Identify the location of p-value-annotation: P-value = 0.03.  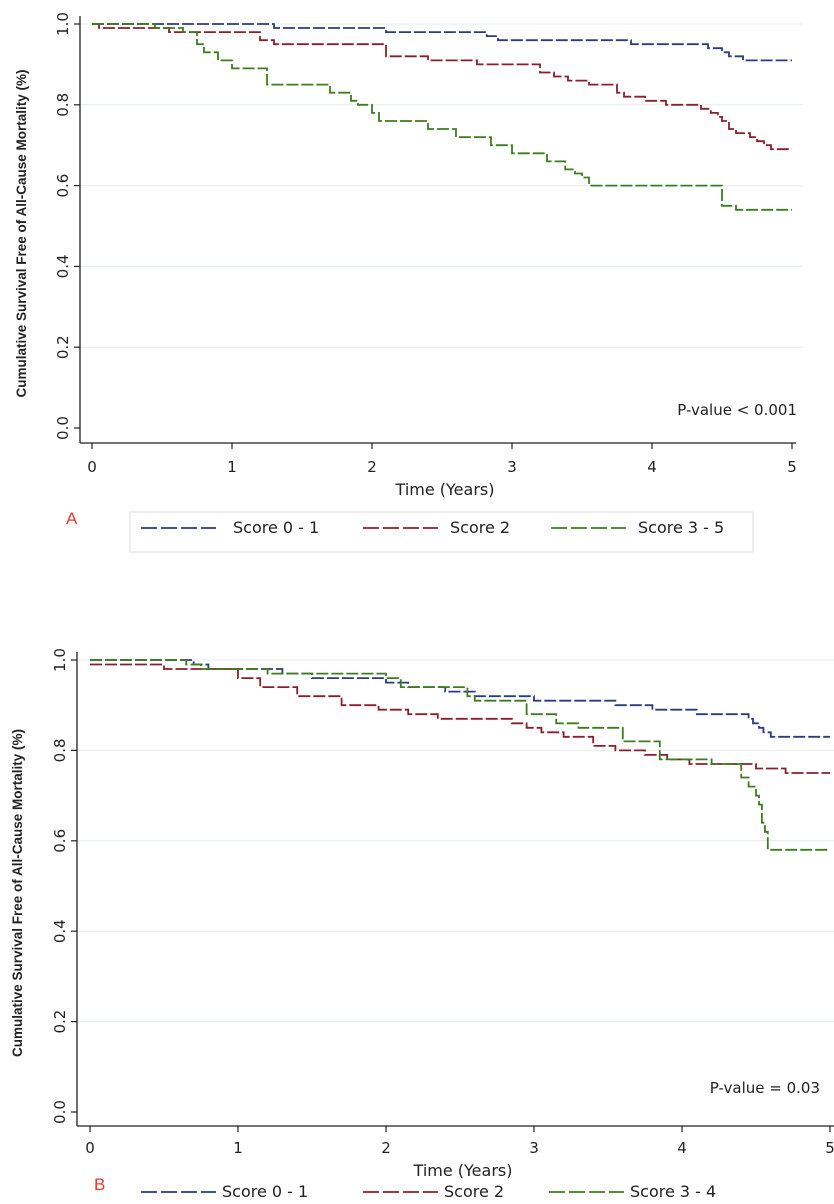
(765, 1088).